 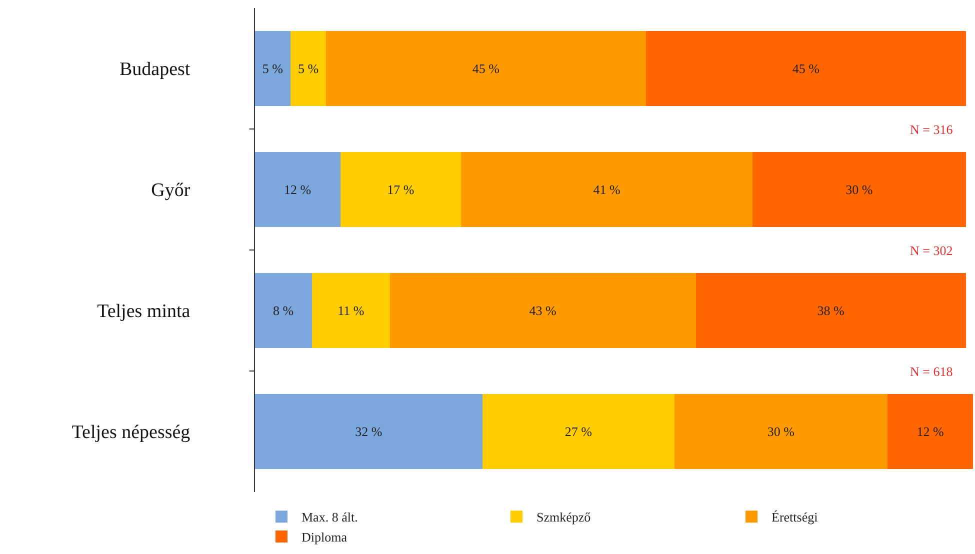 What do you see at coordinates (325, 537) in the screenshot?
I see `legend-label: Diploma` at bounding box center [325, 537].